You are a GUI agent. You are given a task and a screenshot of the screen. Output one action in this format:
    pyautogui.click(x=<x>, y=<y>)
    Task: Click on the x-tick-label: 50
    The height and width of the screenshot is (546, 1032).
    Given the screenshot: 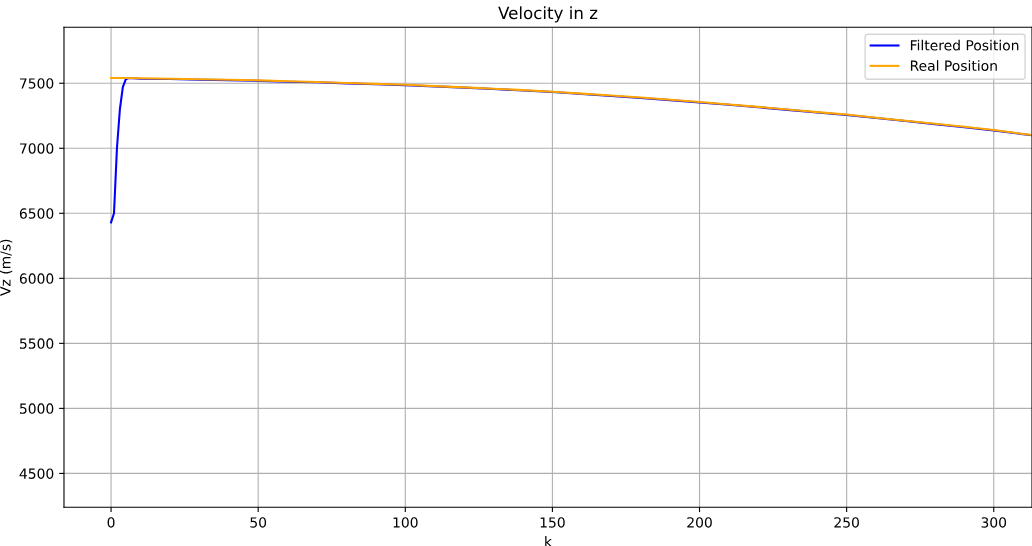 What is the action you would take?
    pyautogui.click(x=258, y=522)
    